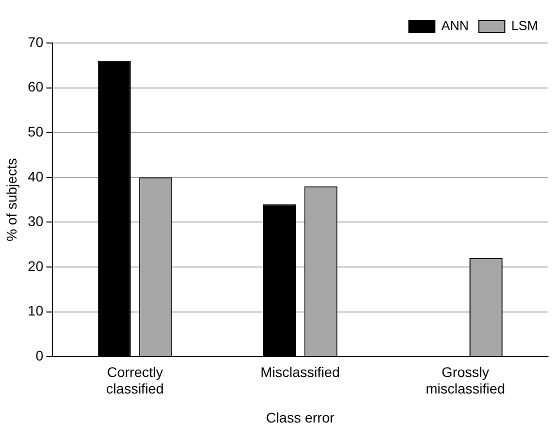 The image size is (552, 431). I want to click on x-tick-label: Grossly misclassified, so click(466, 380).